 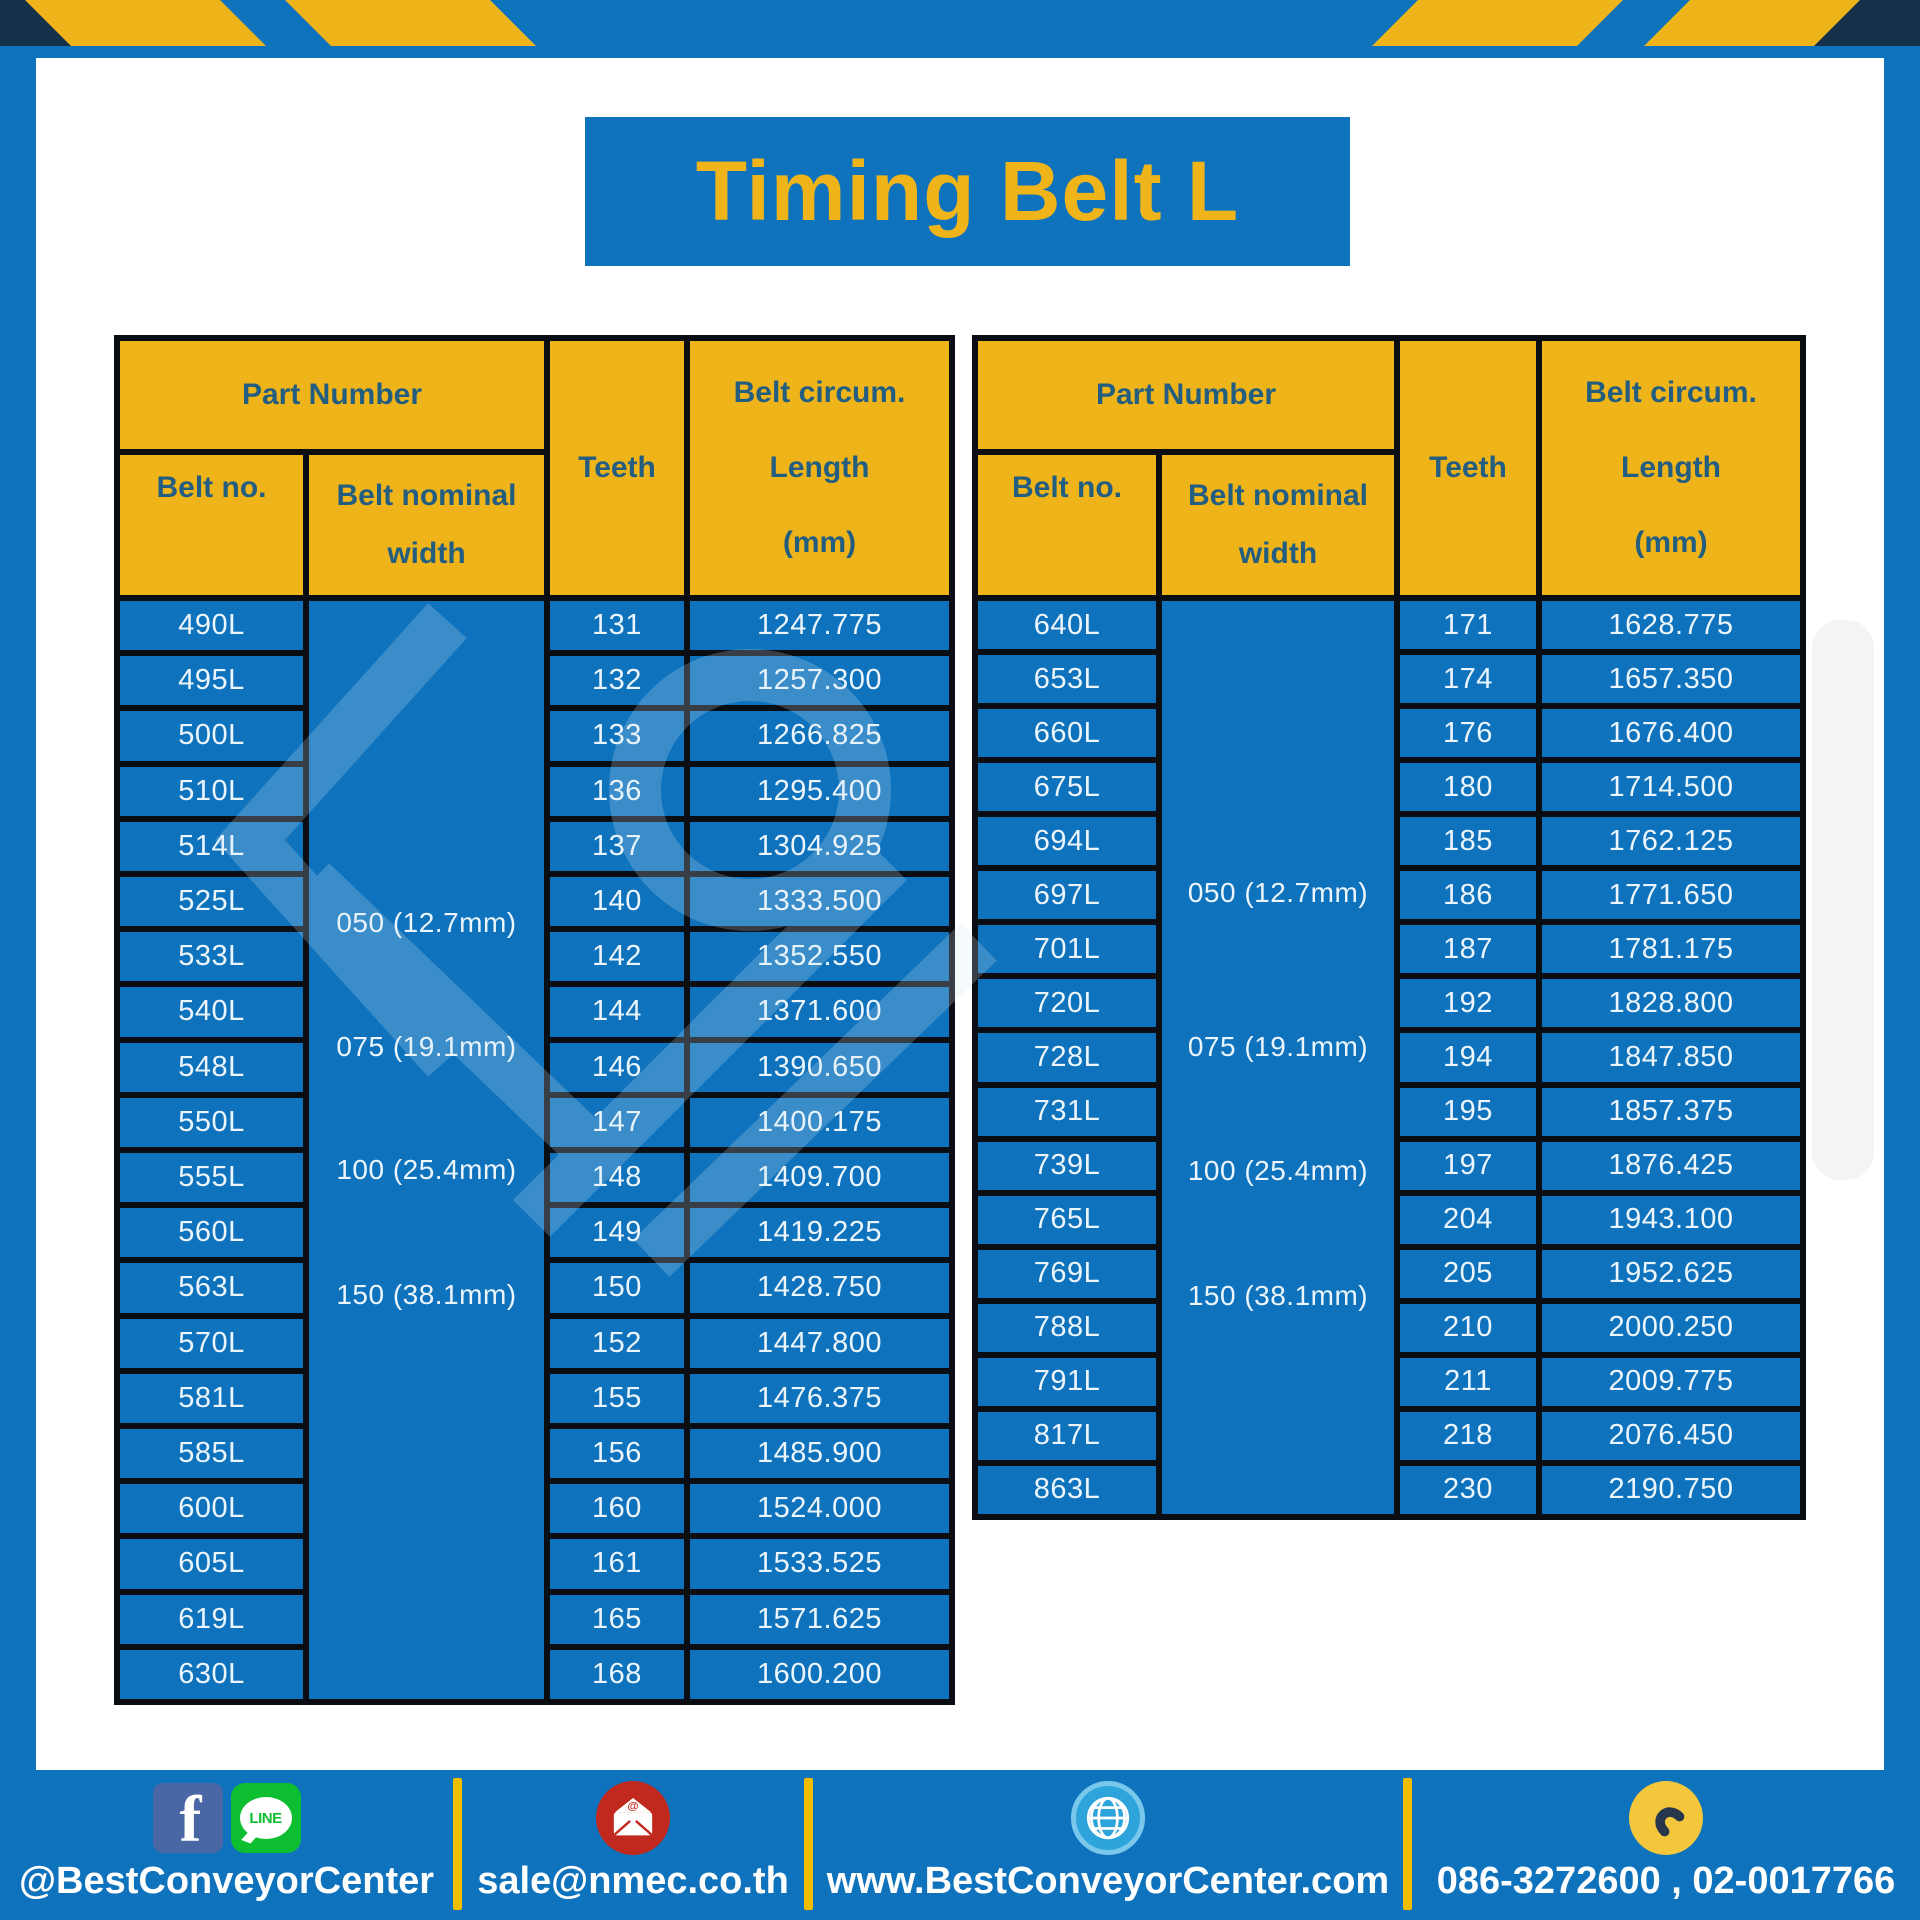 What do you see at coordinates (1671, 1165) in the screenshot?
I see `length-cell: 1876.425` at bounding box center [1671, 1165].